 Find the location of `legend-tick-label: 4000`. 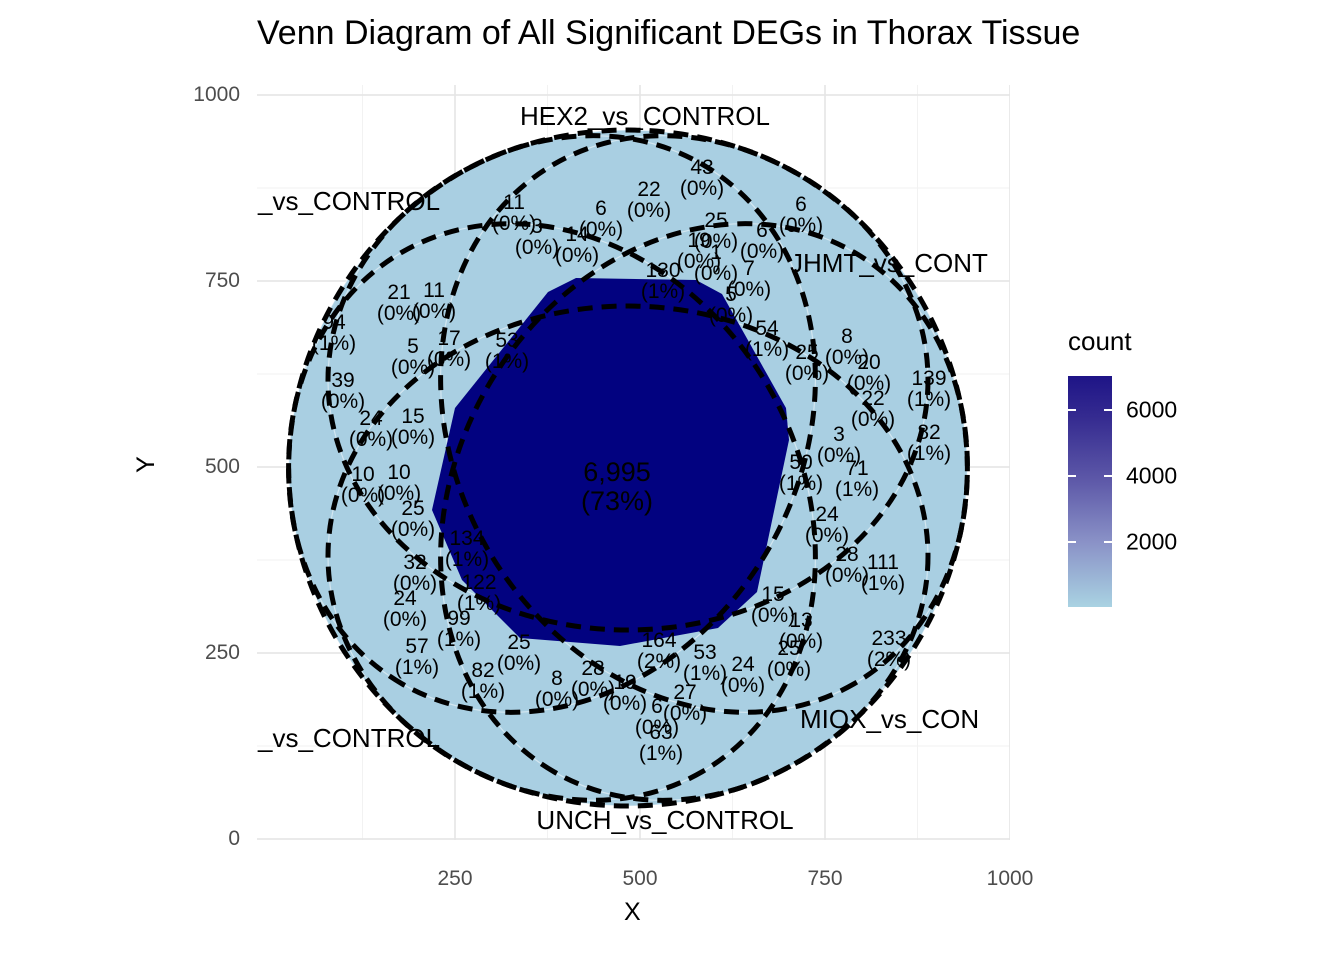

legend-tick-label: 4000 is located at coordinates (1152, 475).